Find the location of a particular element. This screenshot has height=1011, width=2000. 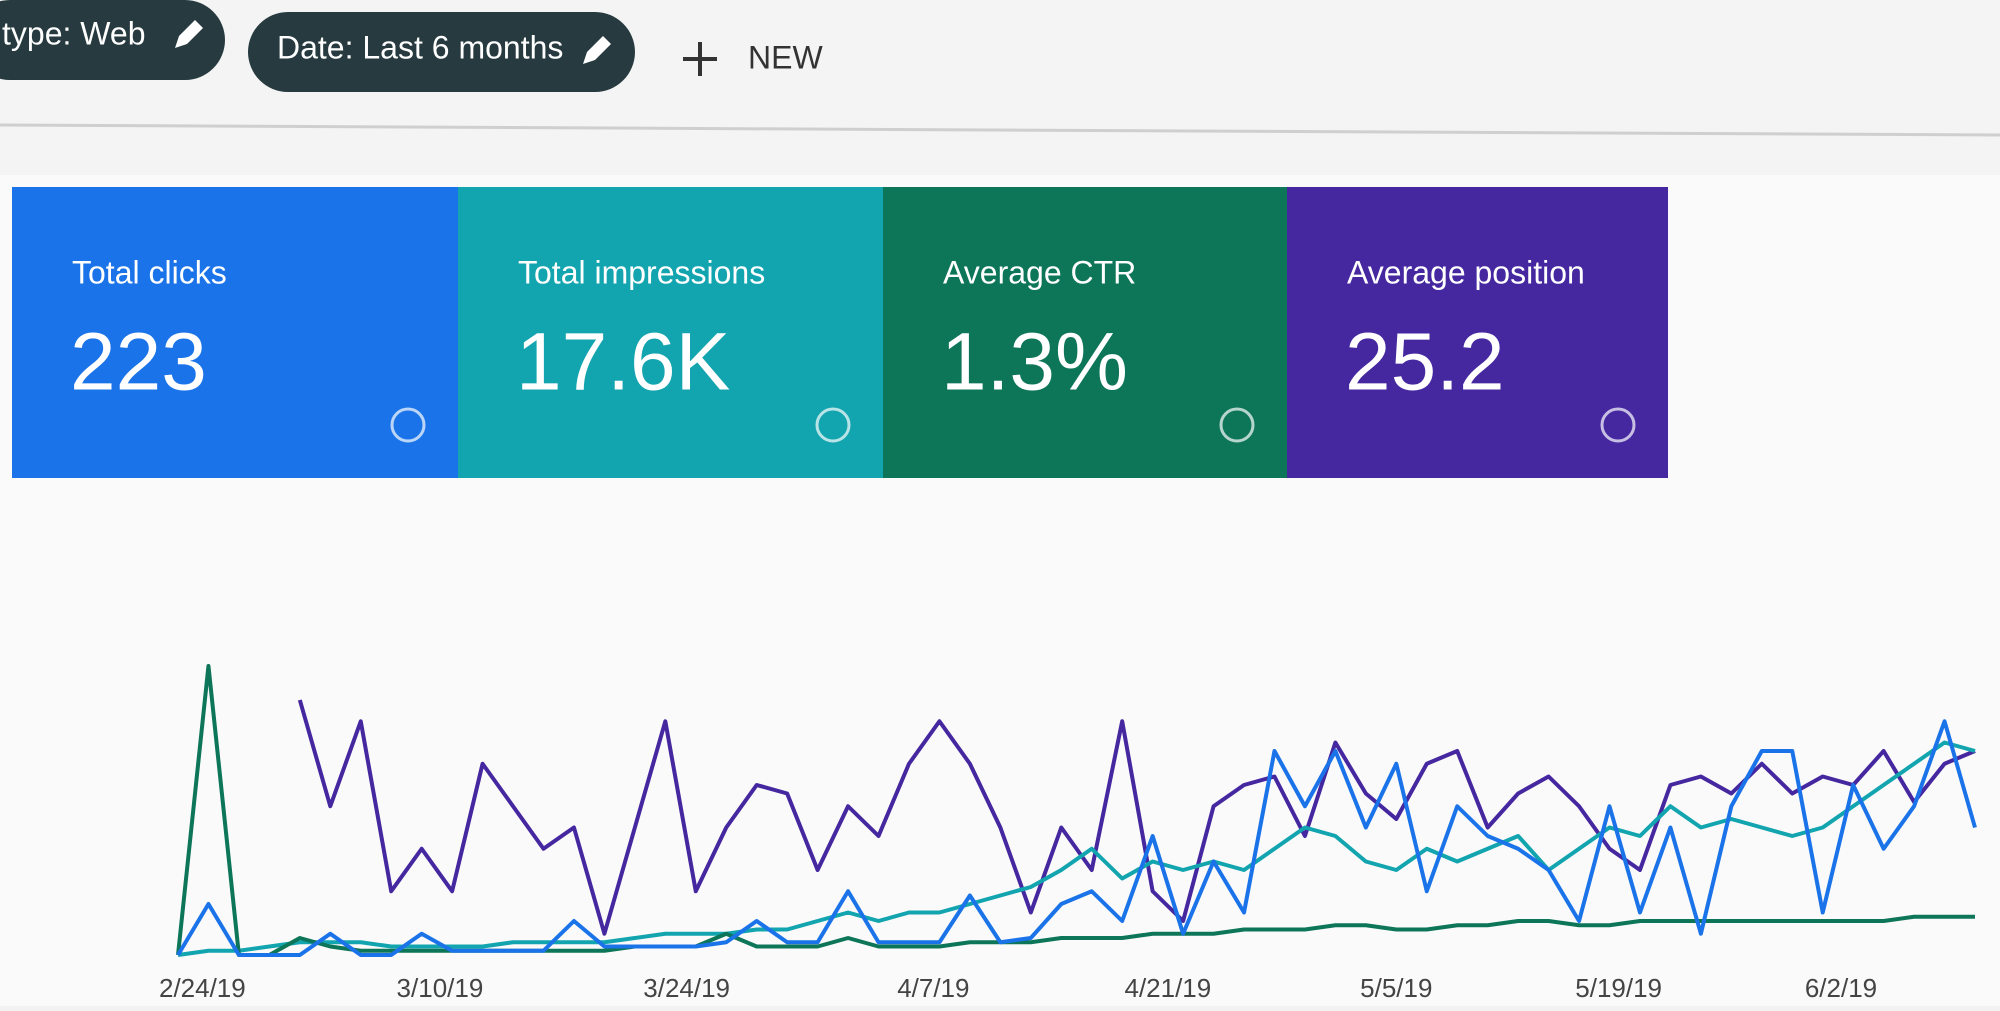

x-tick-label: 3/24/19 is located at coordinates (686, 988).